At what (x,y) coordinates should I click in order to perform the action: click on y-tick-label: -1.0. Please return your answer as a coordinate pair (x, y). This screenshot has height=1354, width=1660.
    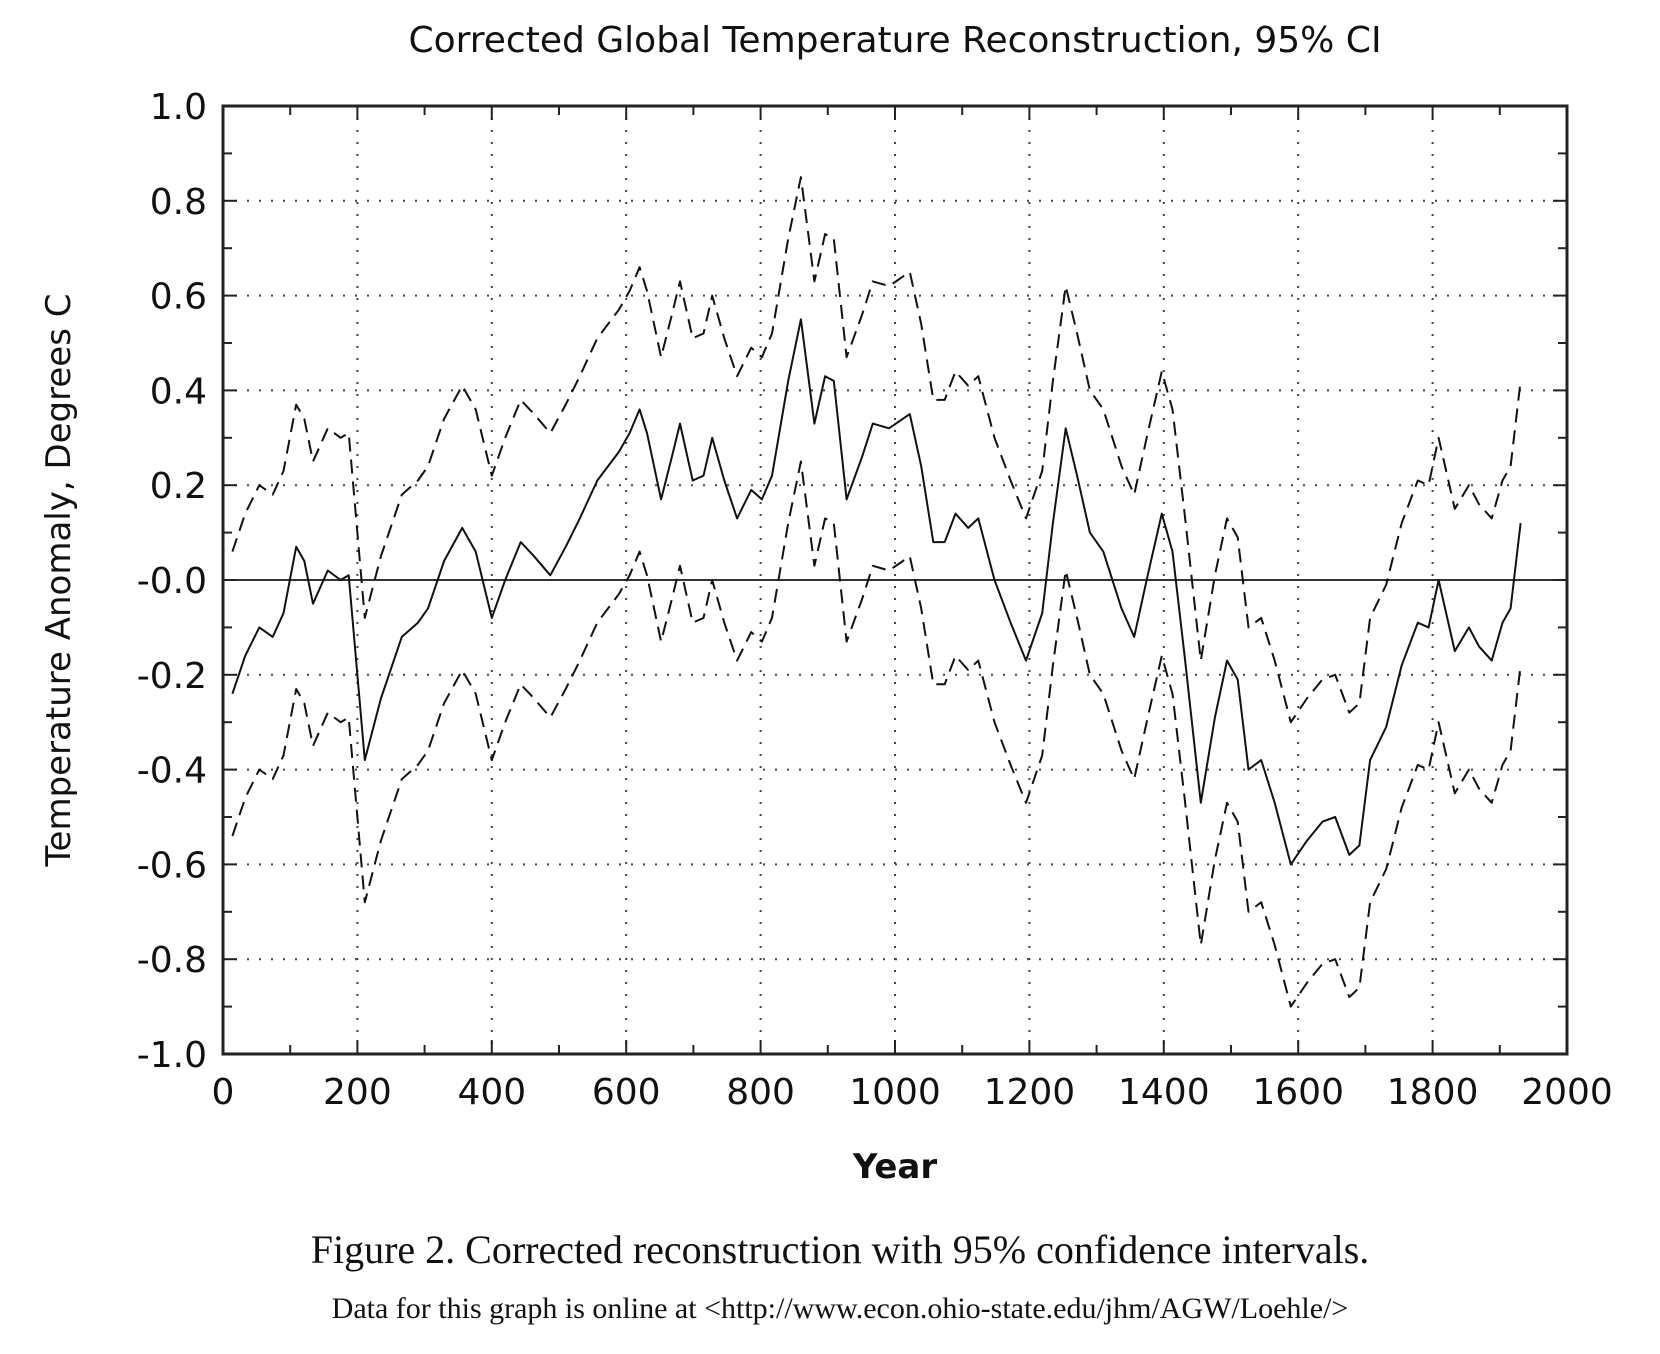
    Looking at the image, I should click on (172, 1055).